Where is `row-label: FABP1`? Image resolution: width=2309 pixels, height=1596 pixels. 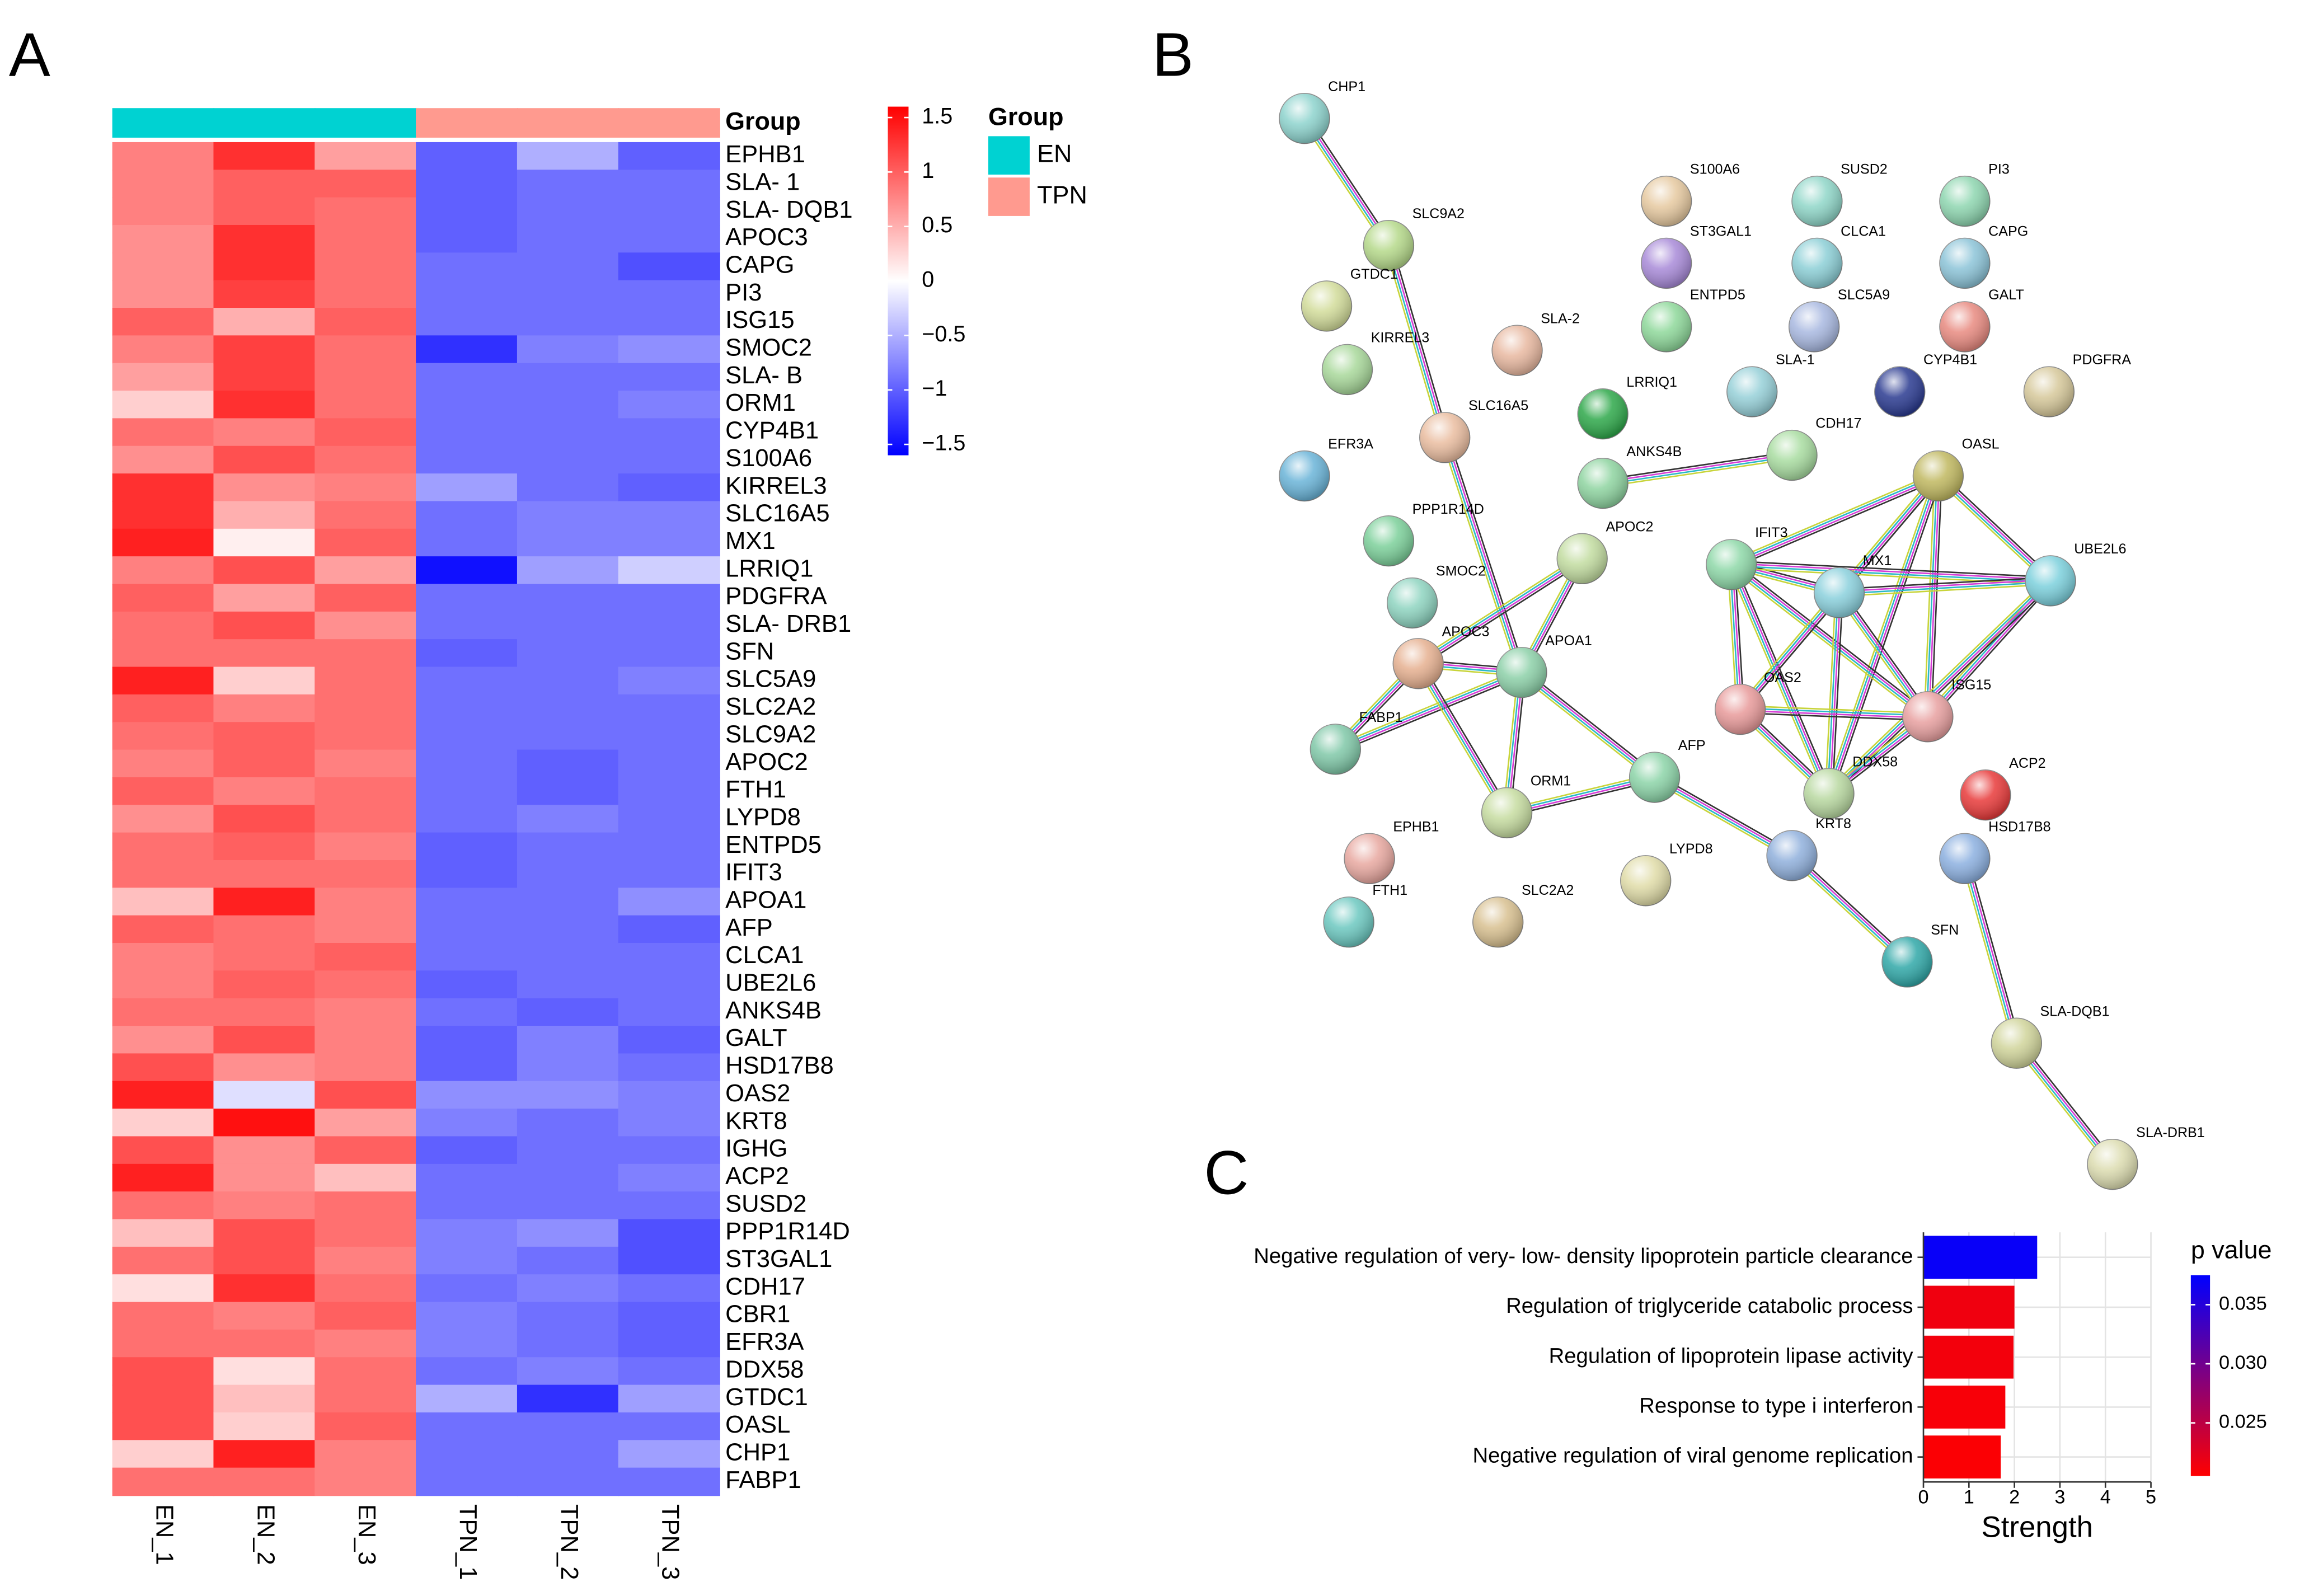 row-label: FABP1 is located at coordinates (763, 1480).